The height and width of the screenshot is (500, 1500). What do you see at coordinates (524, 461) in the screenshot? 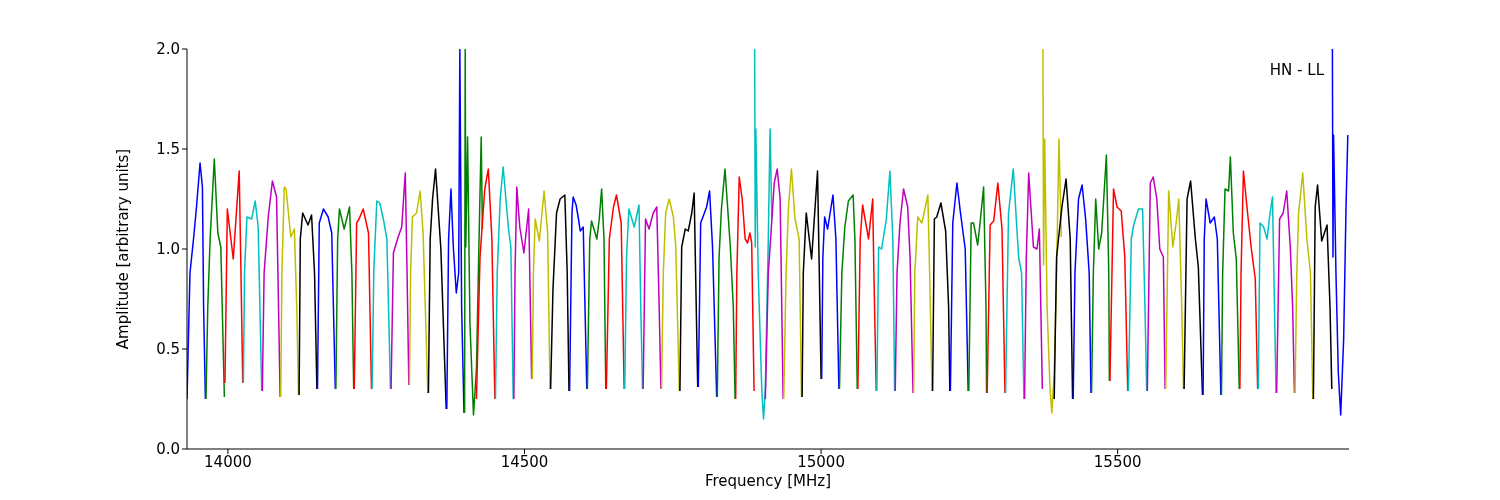
I see `x-tick-label: 14500` at bounding box center [524, 461].